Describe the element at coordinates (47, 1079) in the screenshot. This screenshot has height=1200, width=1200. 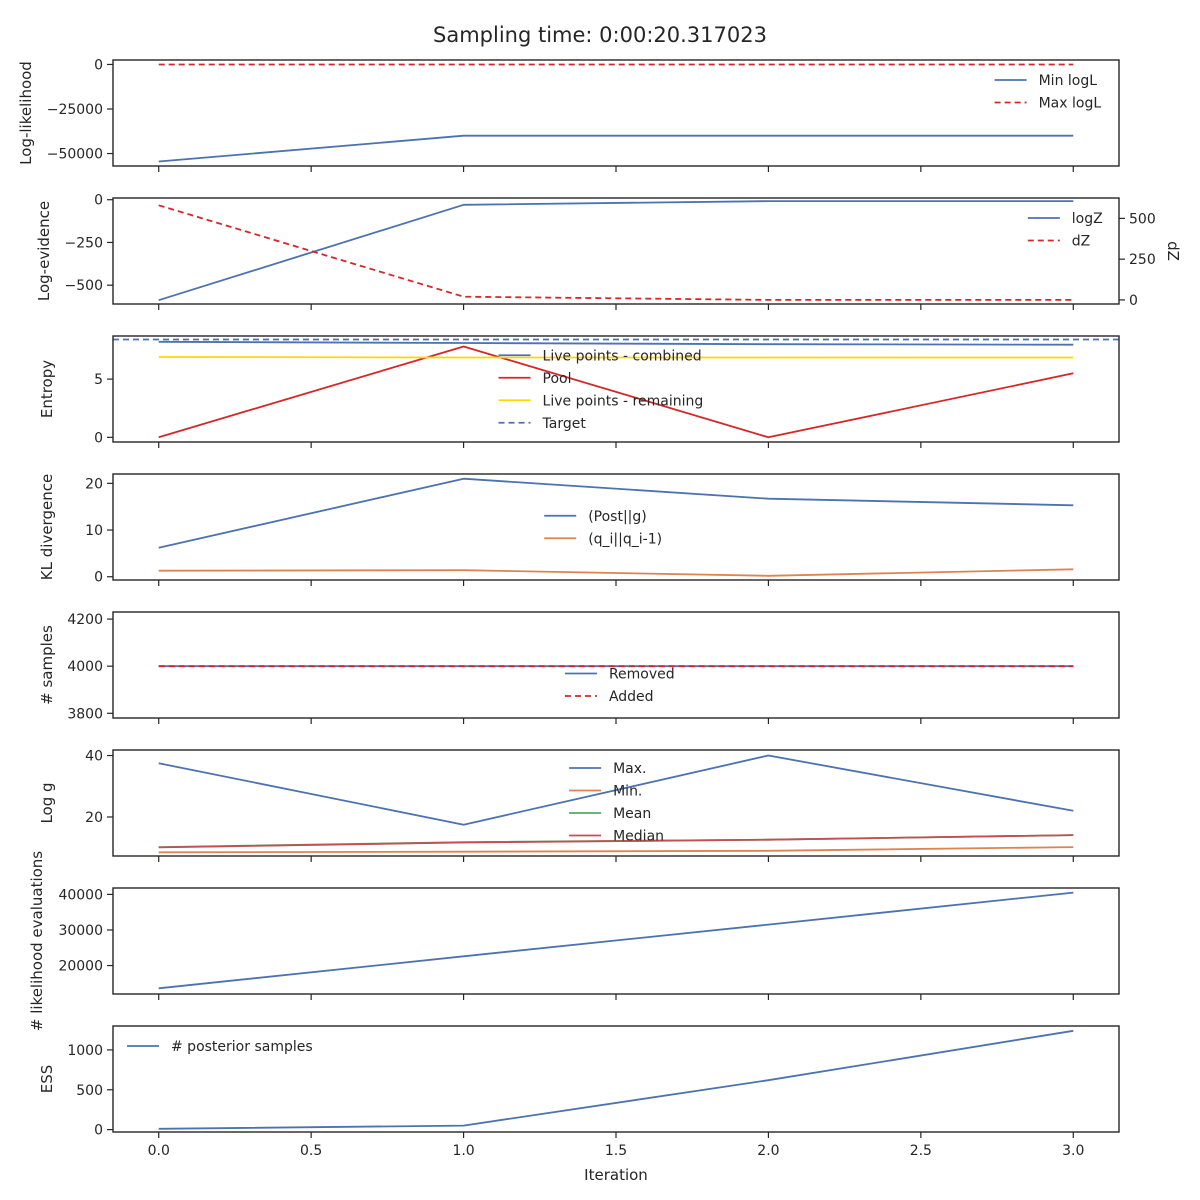
I see `y-axis-label: ESS` at that location.